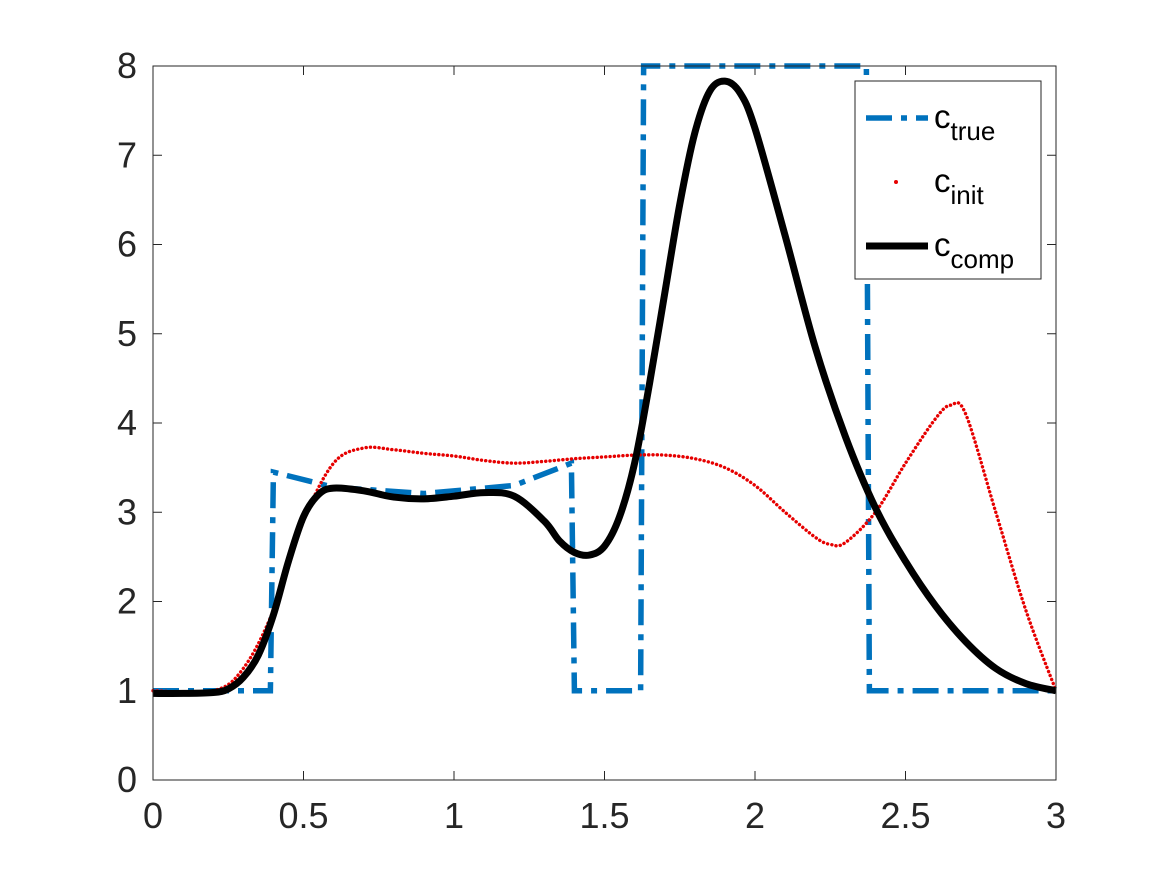 The height and width of the screenshot is (875, 1167). Describe the element at coordinates (974, 250) in the screenshot. I see `legend-label: ccomp` at that location.